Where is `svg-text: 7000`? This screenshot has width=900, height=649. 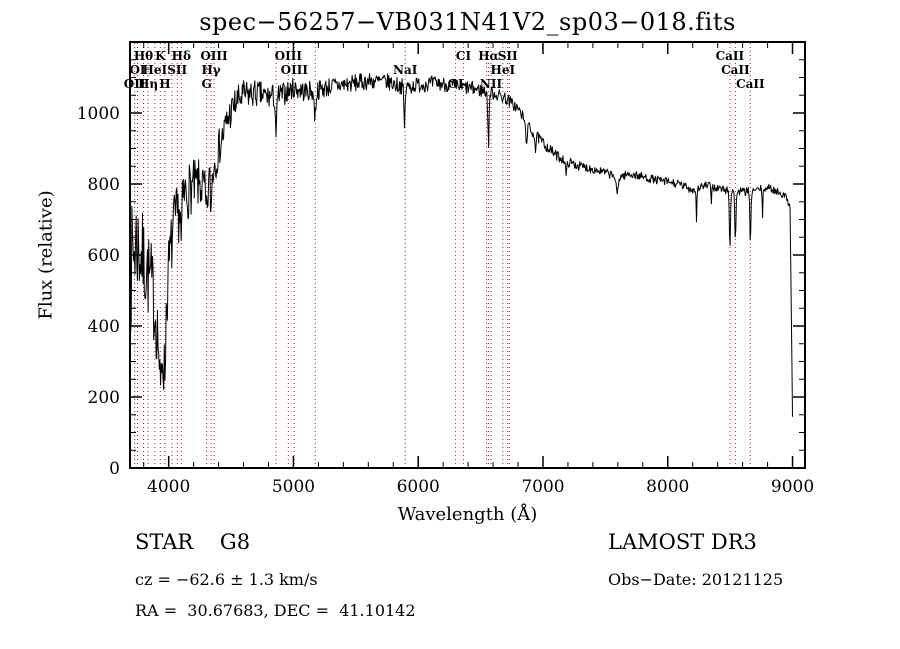 svg-text: 7000 is located at coordinates (542, 487).